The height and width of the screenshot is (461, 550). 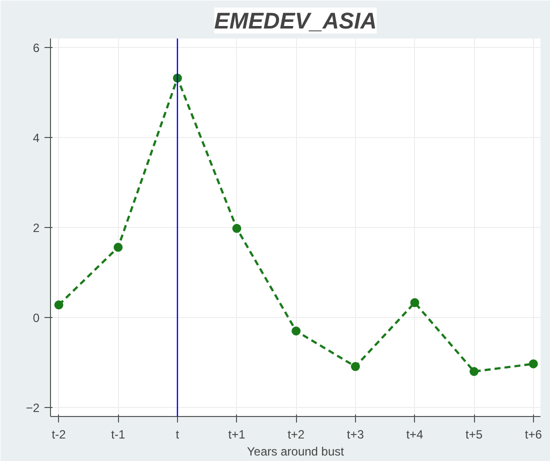 I want to click on x-tick-label: t-2, so click(x=59, y=435).